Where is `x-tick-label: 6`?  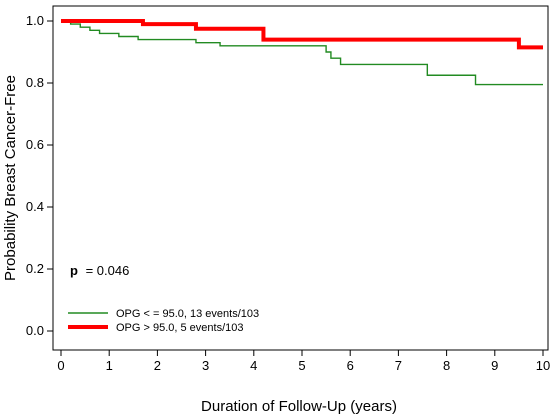 x-tick-label: 6 is located at coordinates (350, 365).